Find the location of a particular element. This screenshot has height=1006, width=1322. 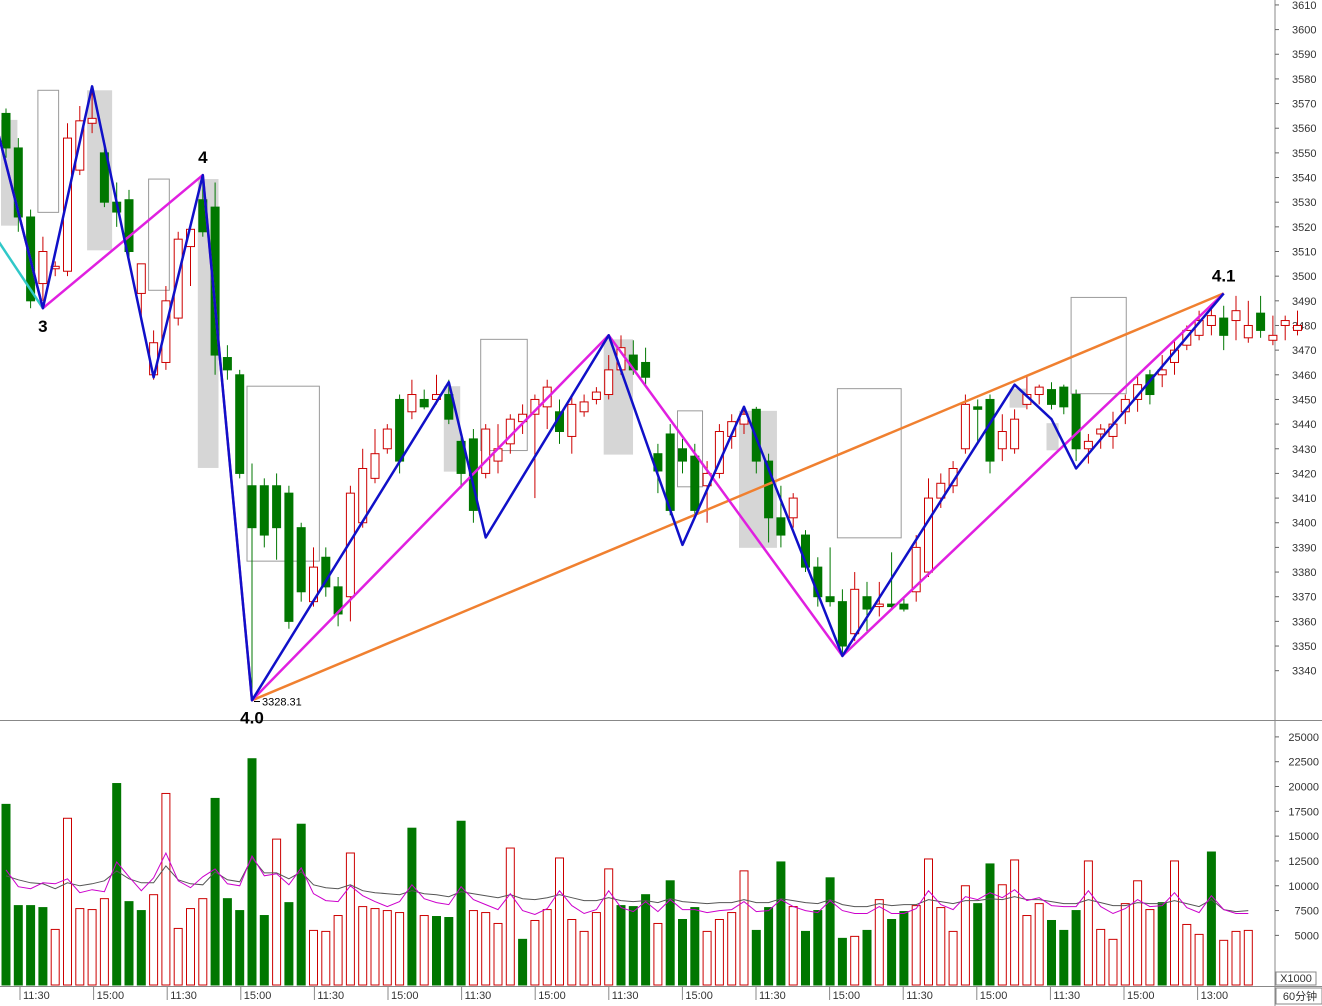

volume-tick-label: 20000 is located at coordinates (1303, 788).